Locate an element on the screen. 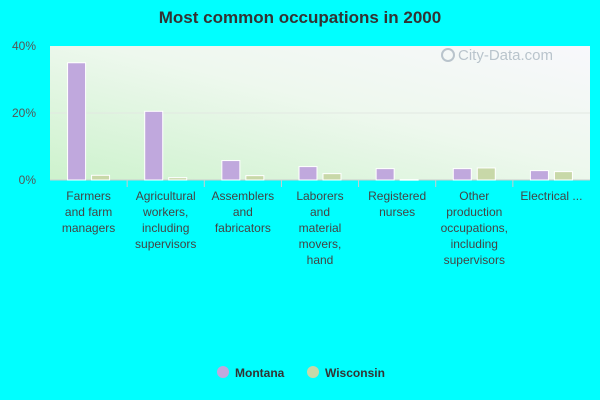 Image resolution: width=600 pixels, height=400 pixels. y-tick-label: 0% is located at coordinates (28, 180).